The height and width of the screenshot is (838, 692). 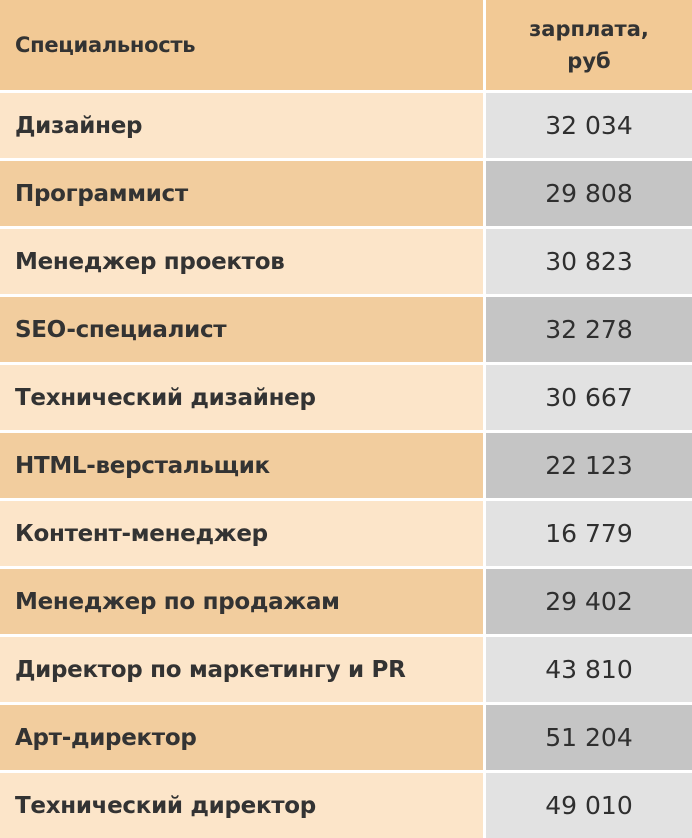 I want to click on table-row-salary: 29 808, so click(x=589, y=193).